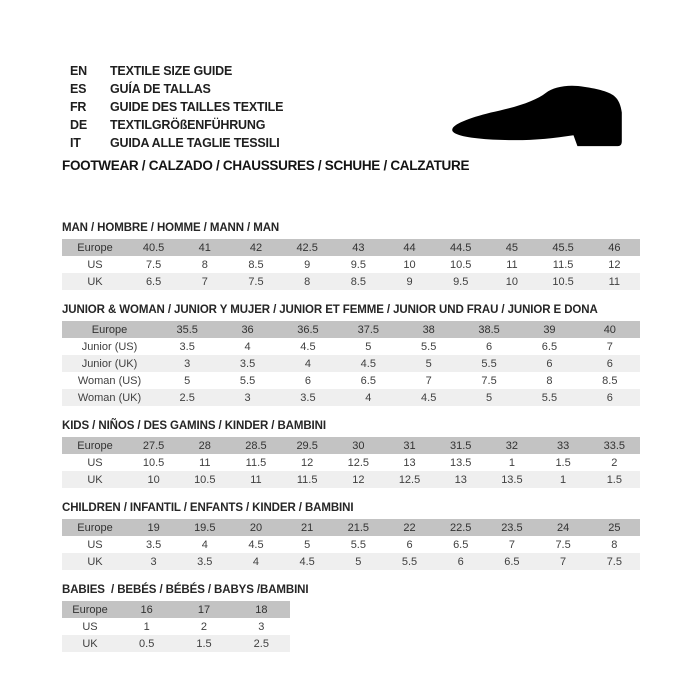 The image size is (700, 700). I want to click on size-value: 43, so click(358, 247).